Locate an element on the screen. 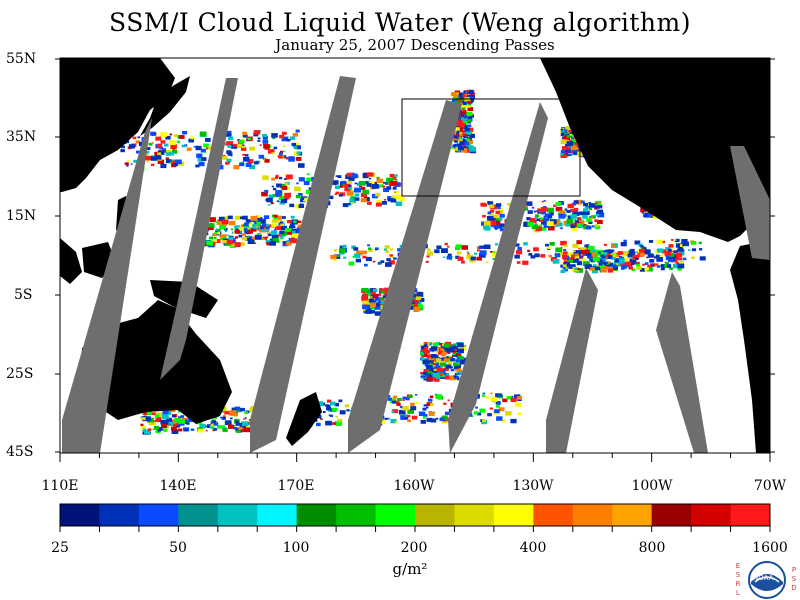 The image size is (800, 600). colorbar-label-400: 400 is located at coordinates (533, 548).